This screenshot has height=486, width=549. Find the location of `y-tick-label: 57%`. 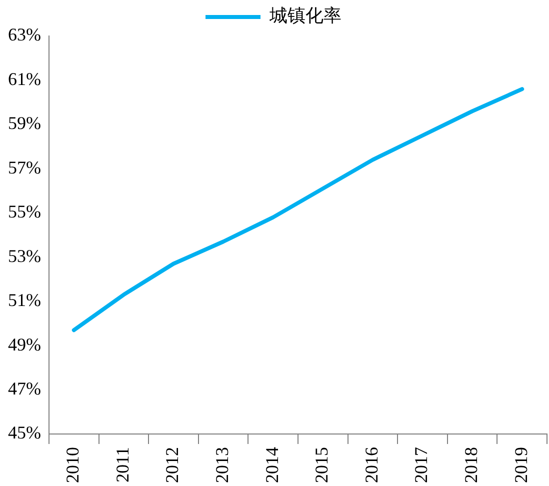

y-tick-label: 57% is located at coordinates (24, 167).